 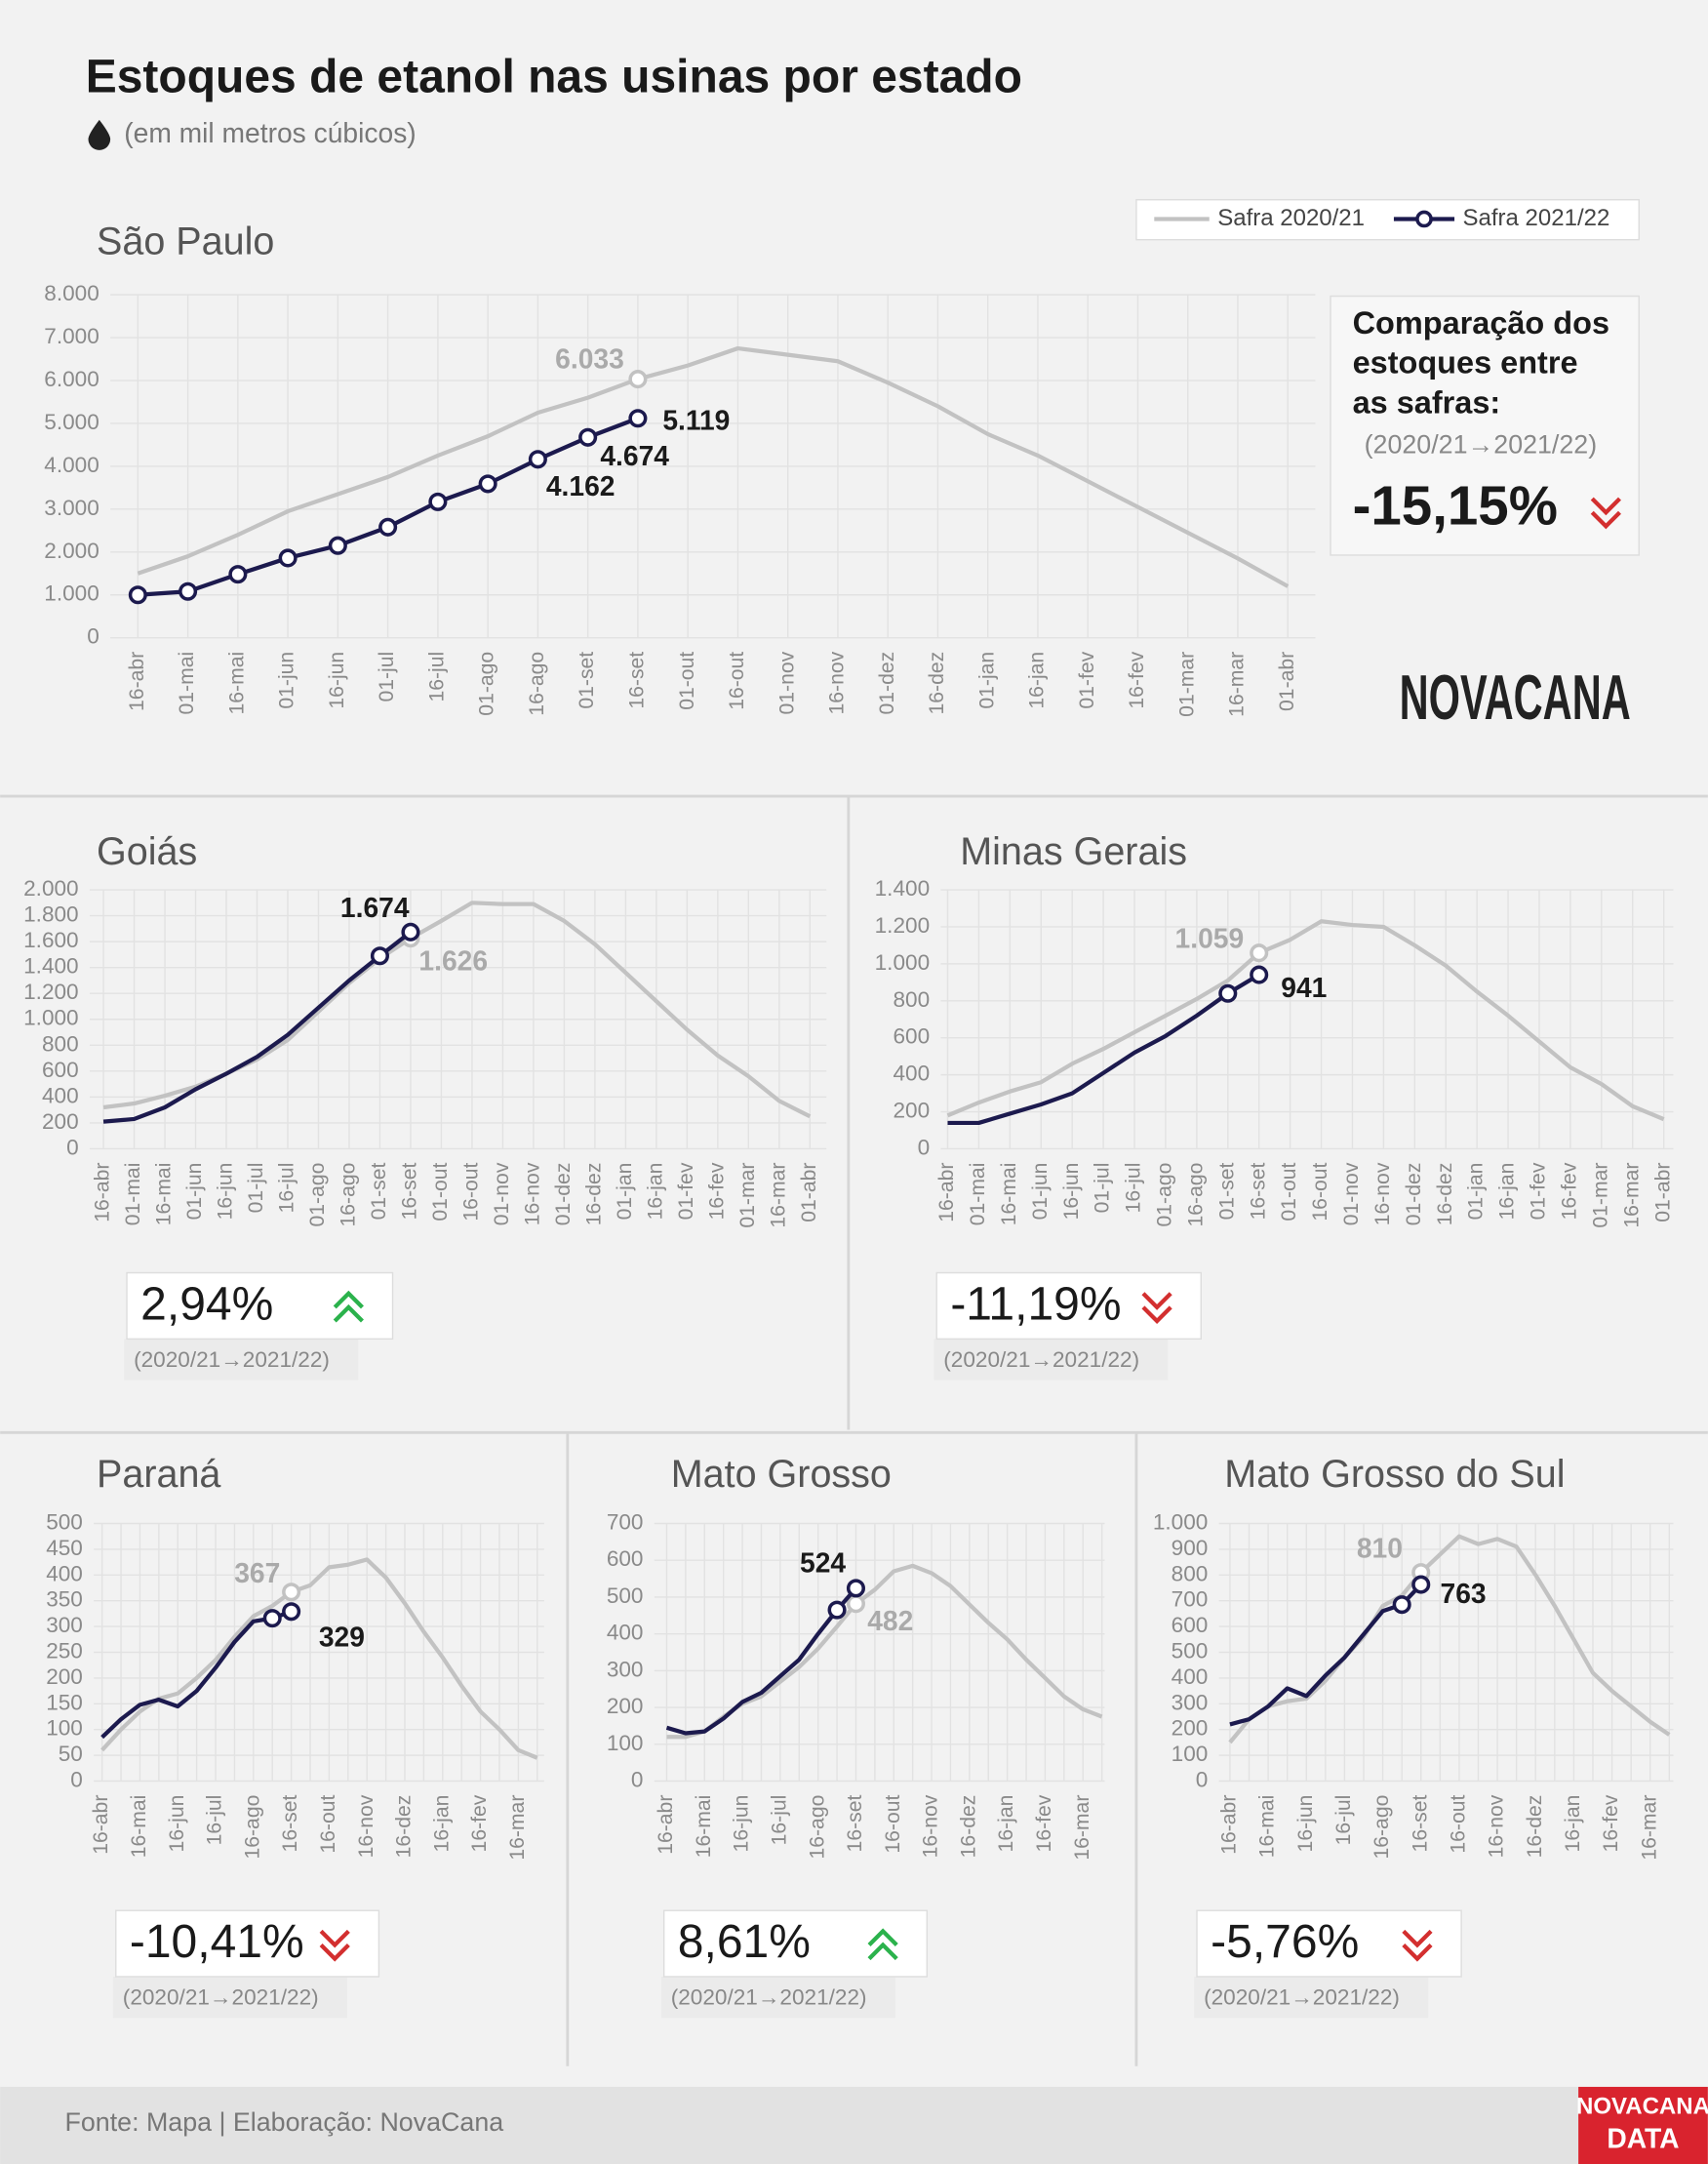 I want to click on comparison-value: -15,15%, so click(x=1455, y=505).